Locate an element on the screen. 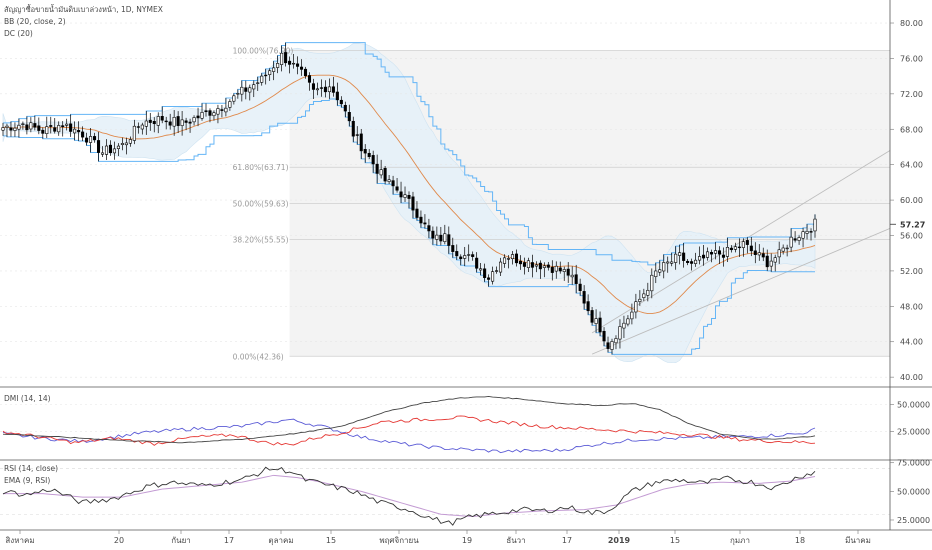 Image resolution: width=932 pixels, height=550 pixels. rsi-tick-label: 50.0000 is located at coordinates (913, 491).